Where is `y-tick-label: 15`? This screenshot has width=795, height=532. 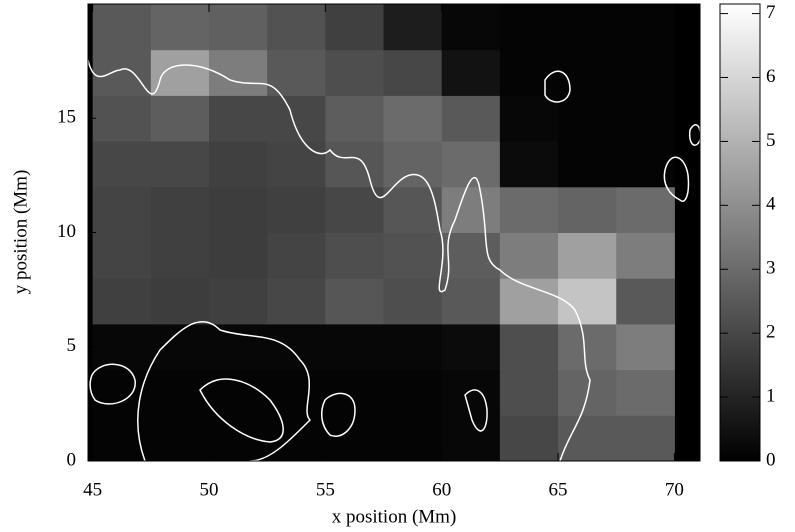
y-tick-label: 15 is located at coordinates (66, 117).